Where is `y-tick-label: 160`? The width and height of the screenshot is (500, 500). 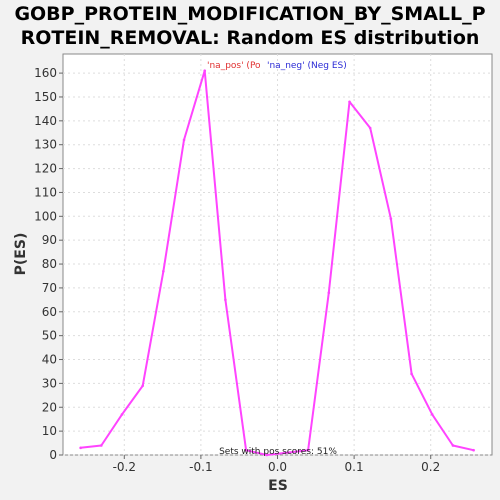
y-tick-label: 160 is located at coordinates (45, 73).